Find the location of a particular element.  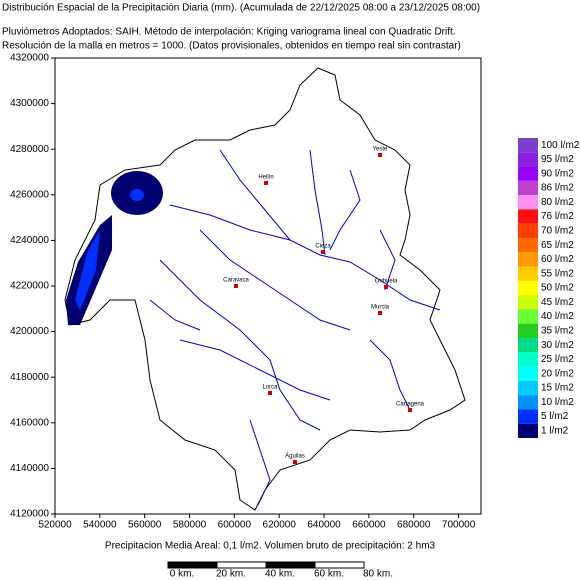

legend-label: 30 l/m2 is located at coordinates (557, 345).